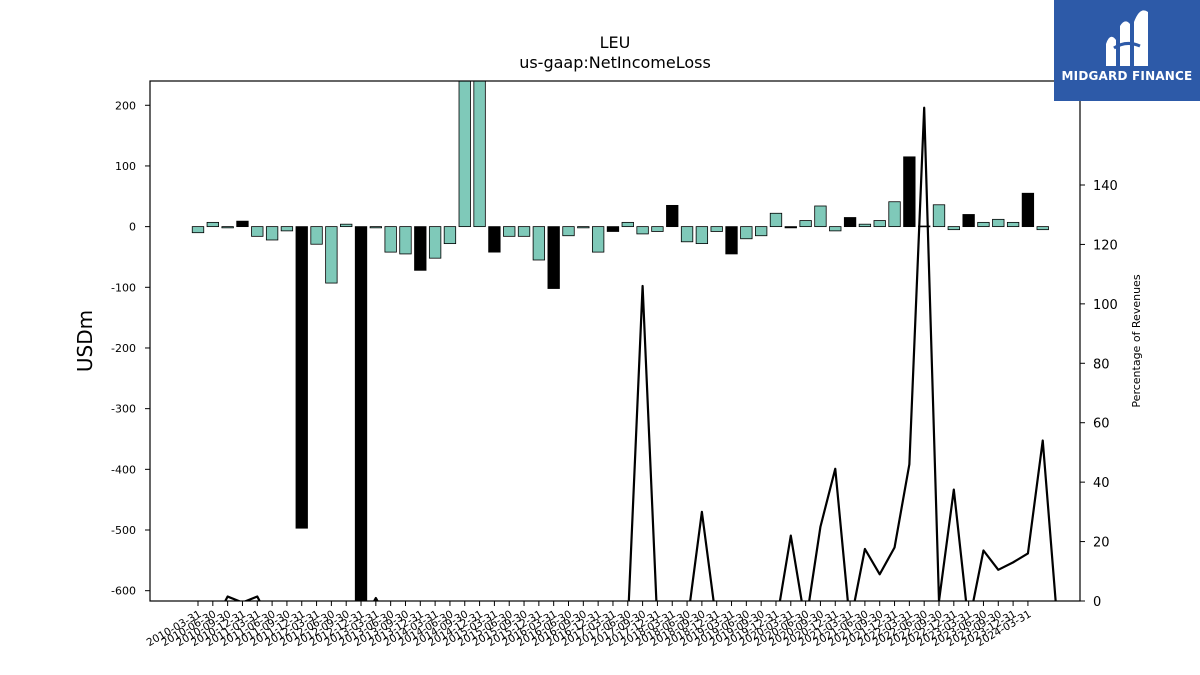 The height and width of the screenshot is (675, 1200). I want to click on y2-axis-ticks: 0 20 40 60 80 100 120 140, so click(1099, 394).